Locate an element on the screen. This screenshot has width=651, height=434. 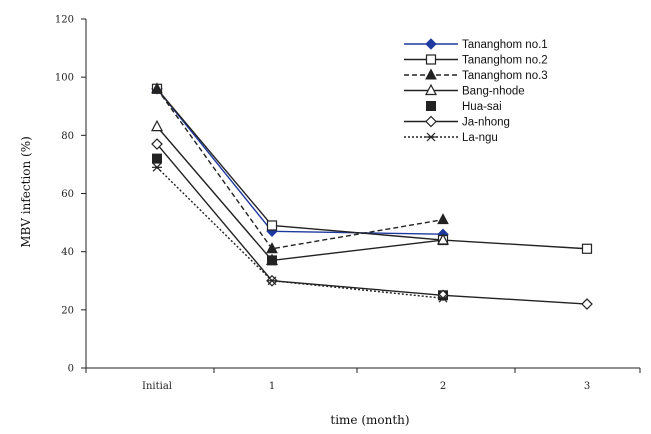
legend-item: Tananghom no.2 is located at coordinates (476, 60).